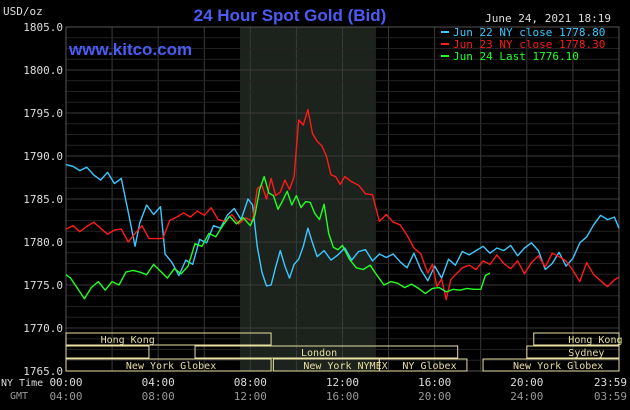 The height and width of the screenshot is (410, 630). I want to click on y-tick-label: 1765.0, so click(43, 371).